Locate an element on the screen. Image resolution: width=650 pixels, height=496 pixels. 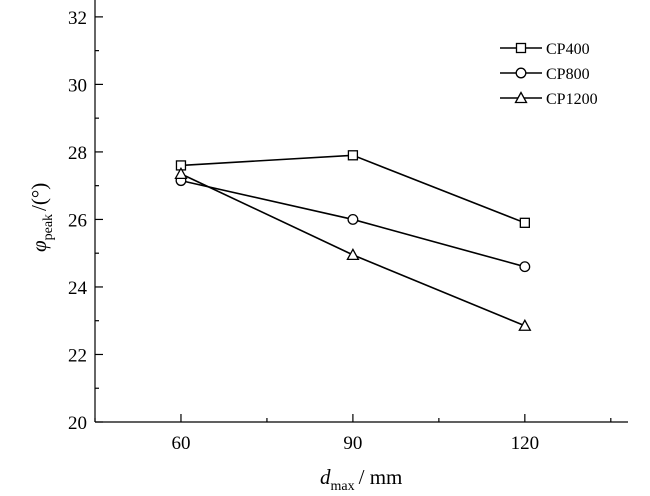
y-tick-label: 26 is located at coordinates (77, 220).